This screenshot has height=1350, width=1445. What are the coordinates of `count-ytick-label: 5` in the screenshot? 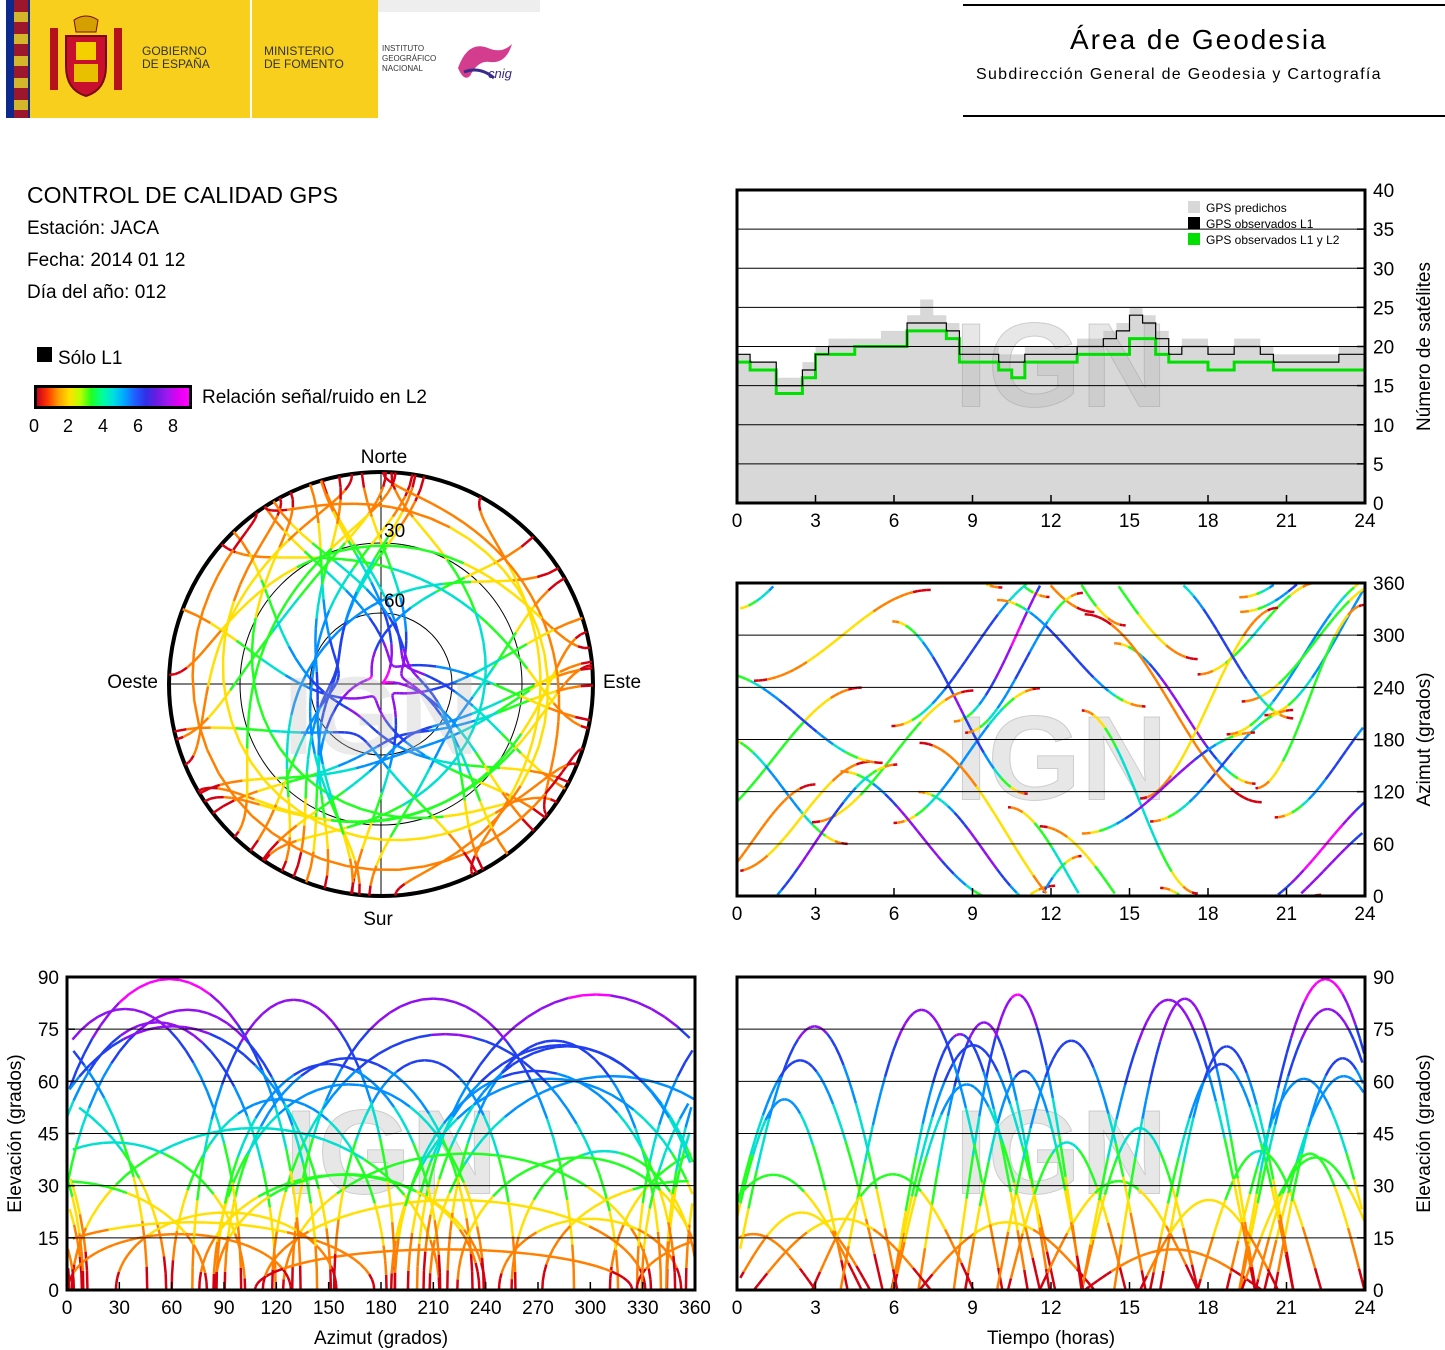 It's located at (1378, 465).